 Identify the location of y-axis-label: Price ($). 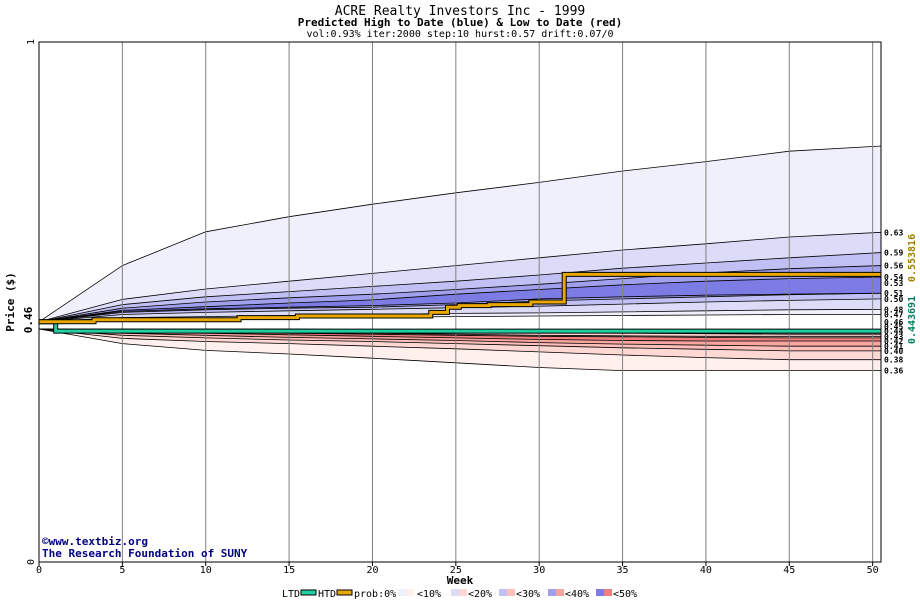
(10, 302).